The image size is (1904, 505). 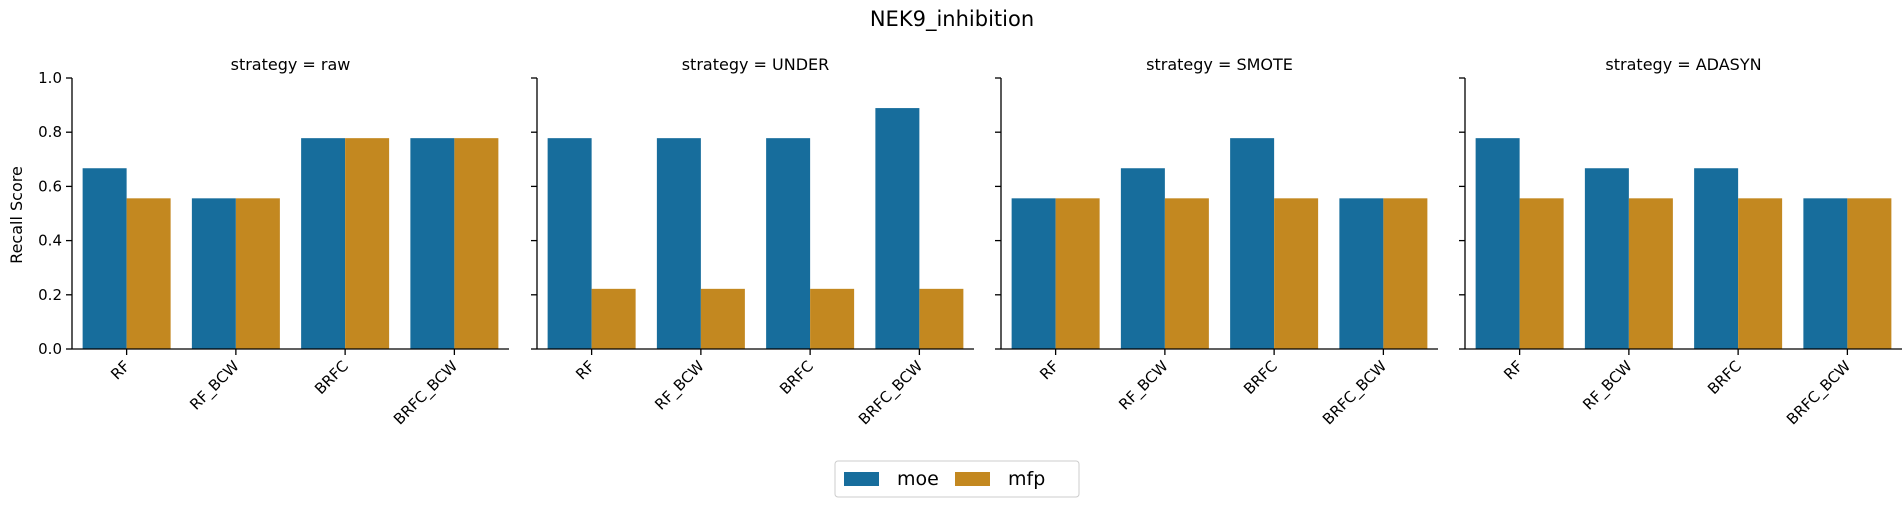 What do you see at coordinates (50, 186) in the screenshot?
I see `y-tick-label: 0.6` at bounding box center [50, 186].